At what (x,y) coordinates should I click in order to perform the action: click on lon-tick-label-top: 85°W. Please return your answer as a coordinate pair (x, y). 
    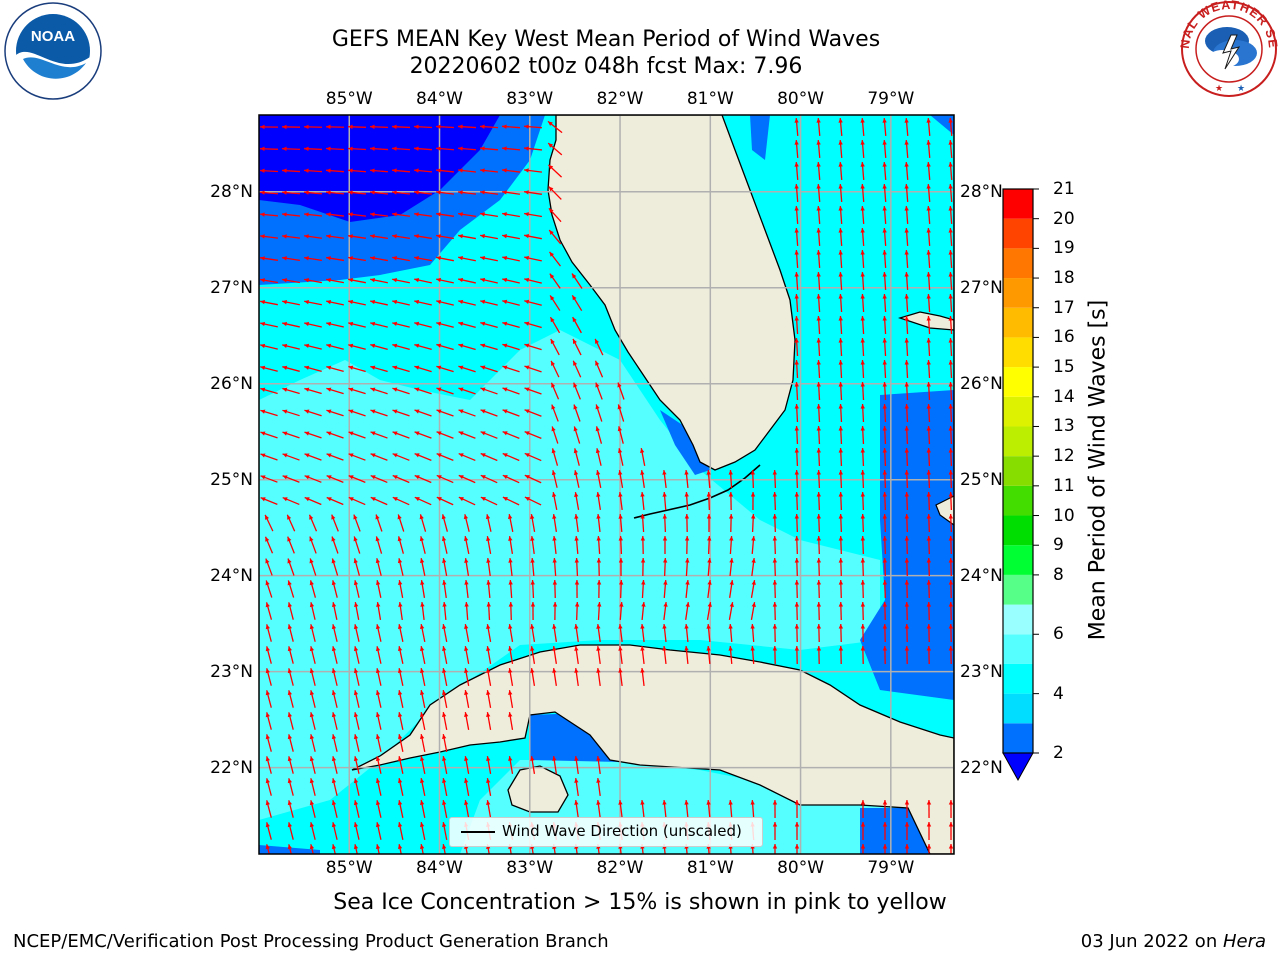
    Looking at the image, I should click on (349, 99).